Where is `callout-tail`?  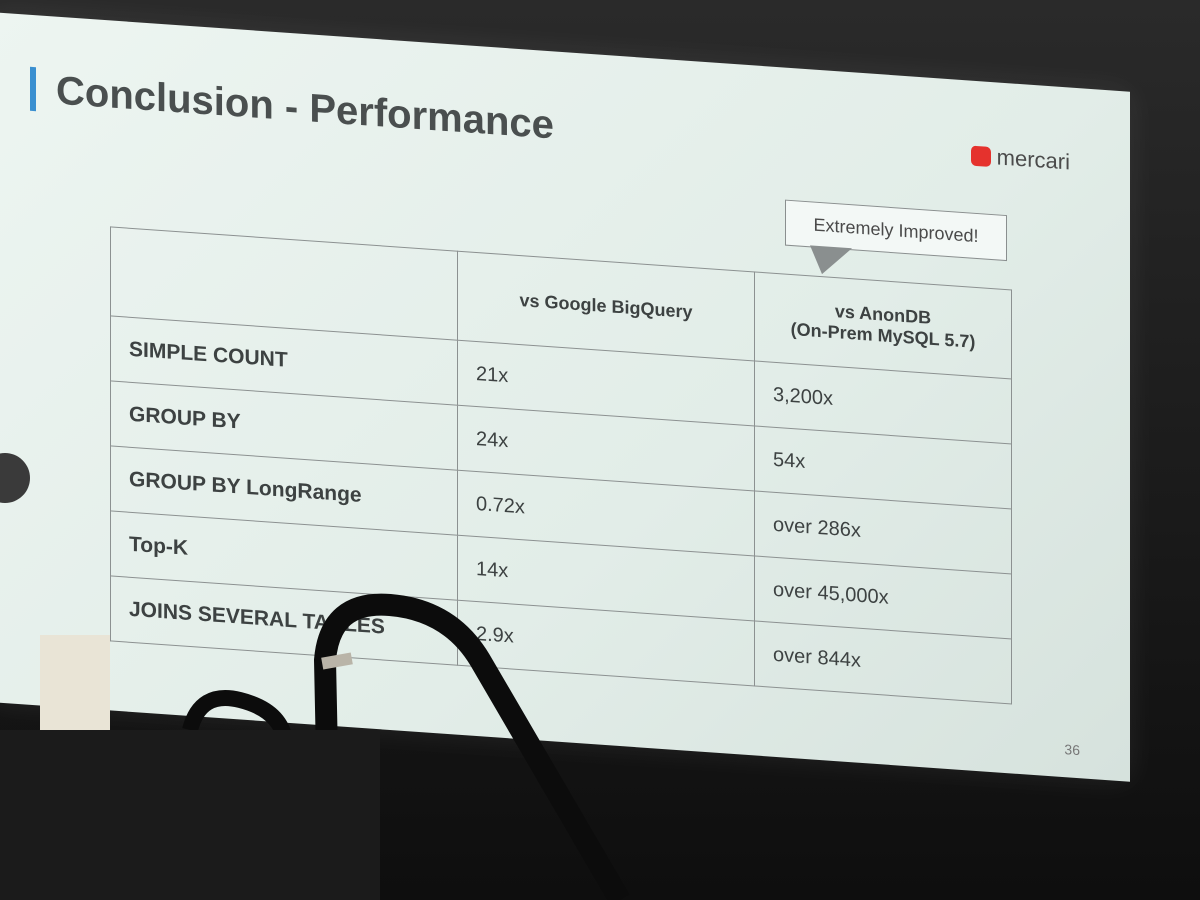
callout-tail is located at coordinates (831, 261).